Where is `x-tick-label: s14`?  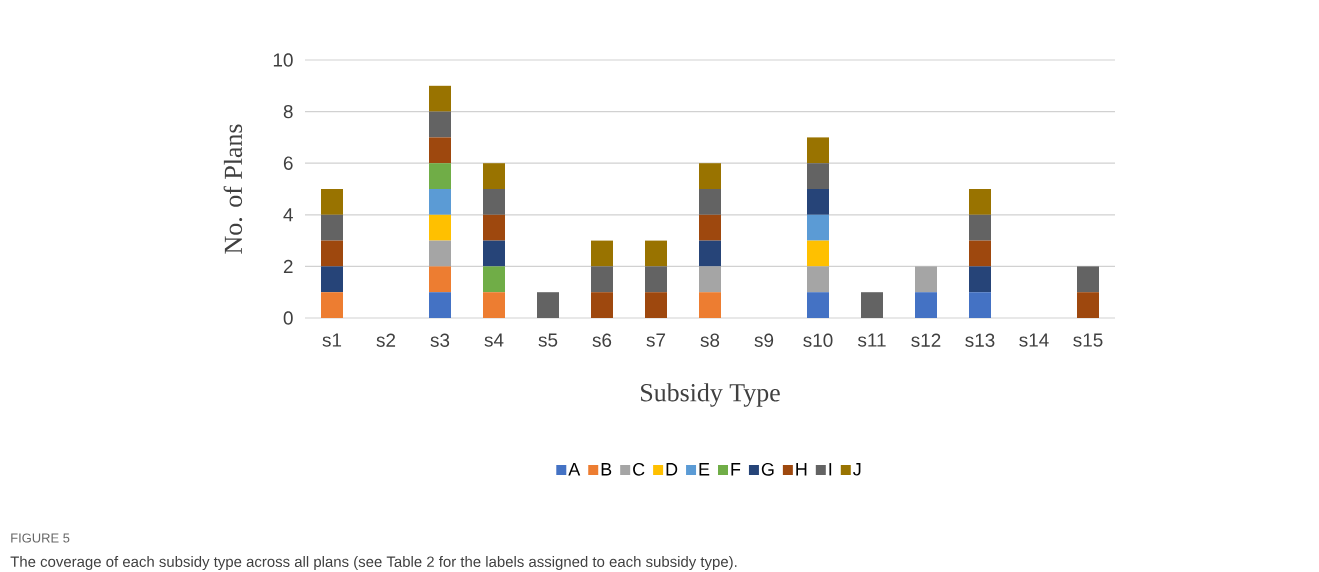 x-tick-label: s14 is located at coordinates (1034, 340).